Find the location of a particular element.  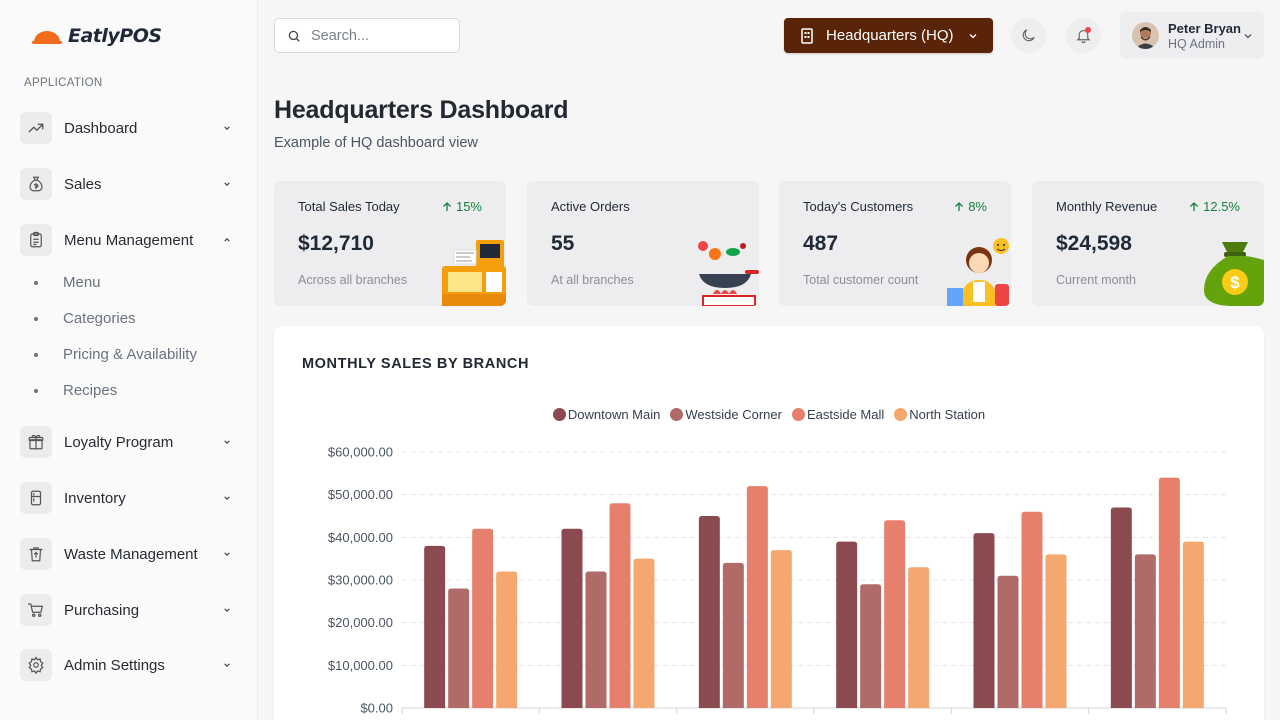

app-name: EatlyPOS is located at coordinates (115, 36).